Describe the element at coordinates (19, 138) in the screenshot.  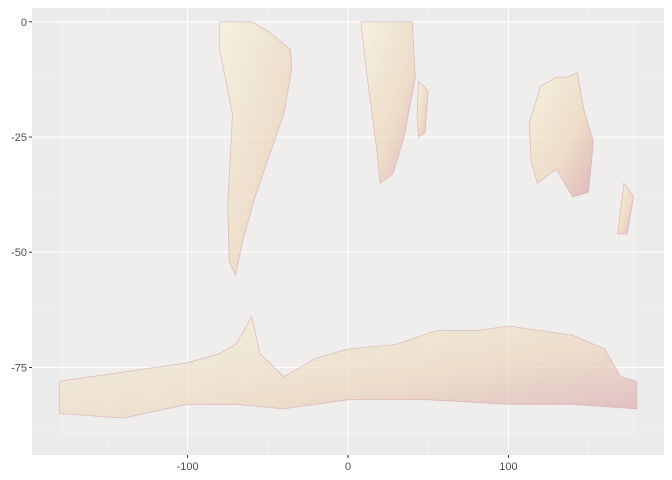
I see `y-tick-label: -25` at that location.